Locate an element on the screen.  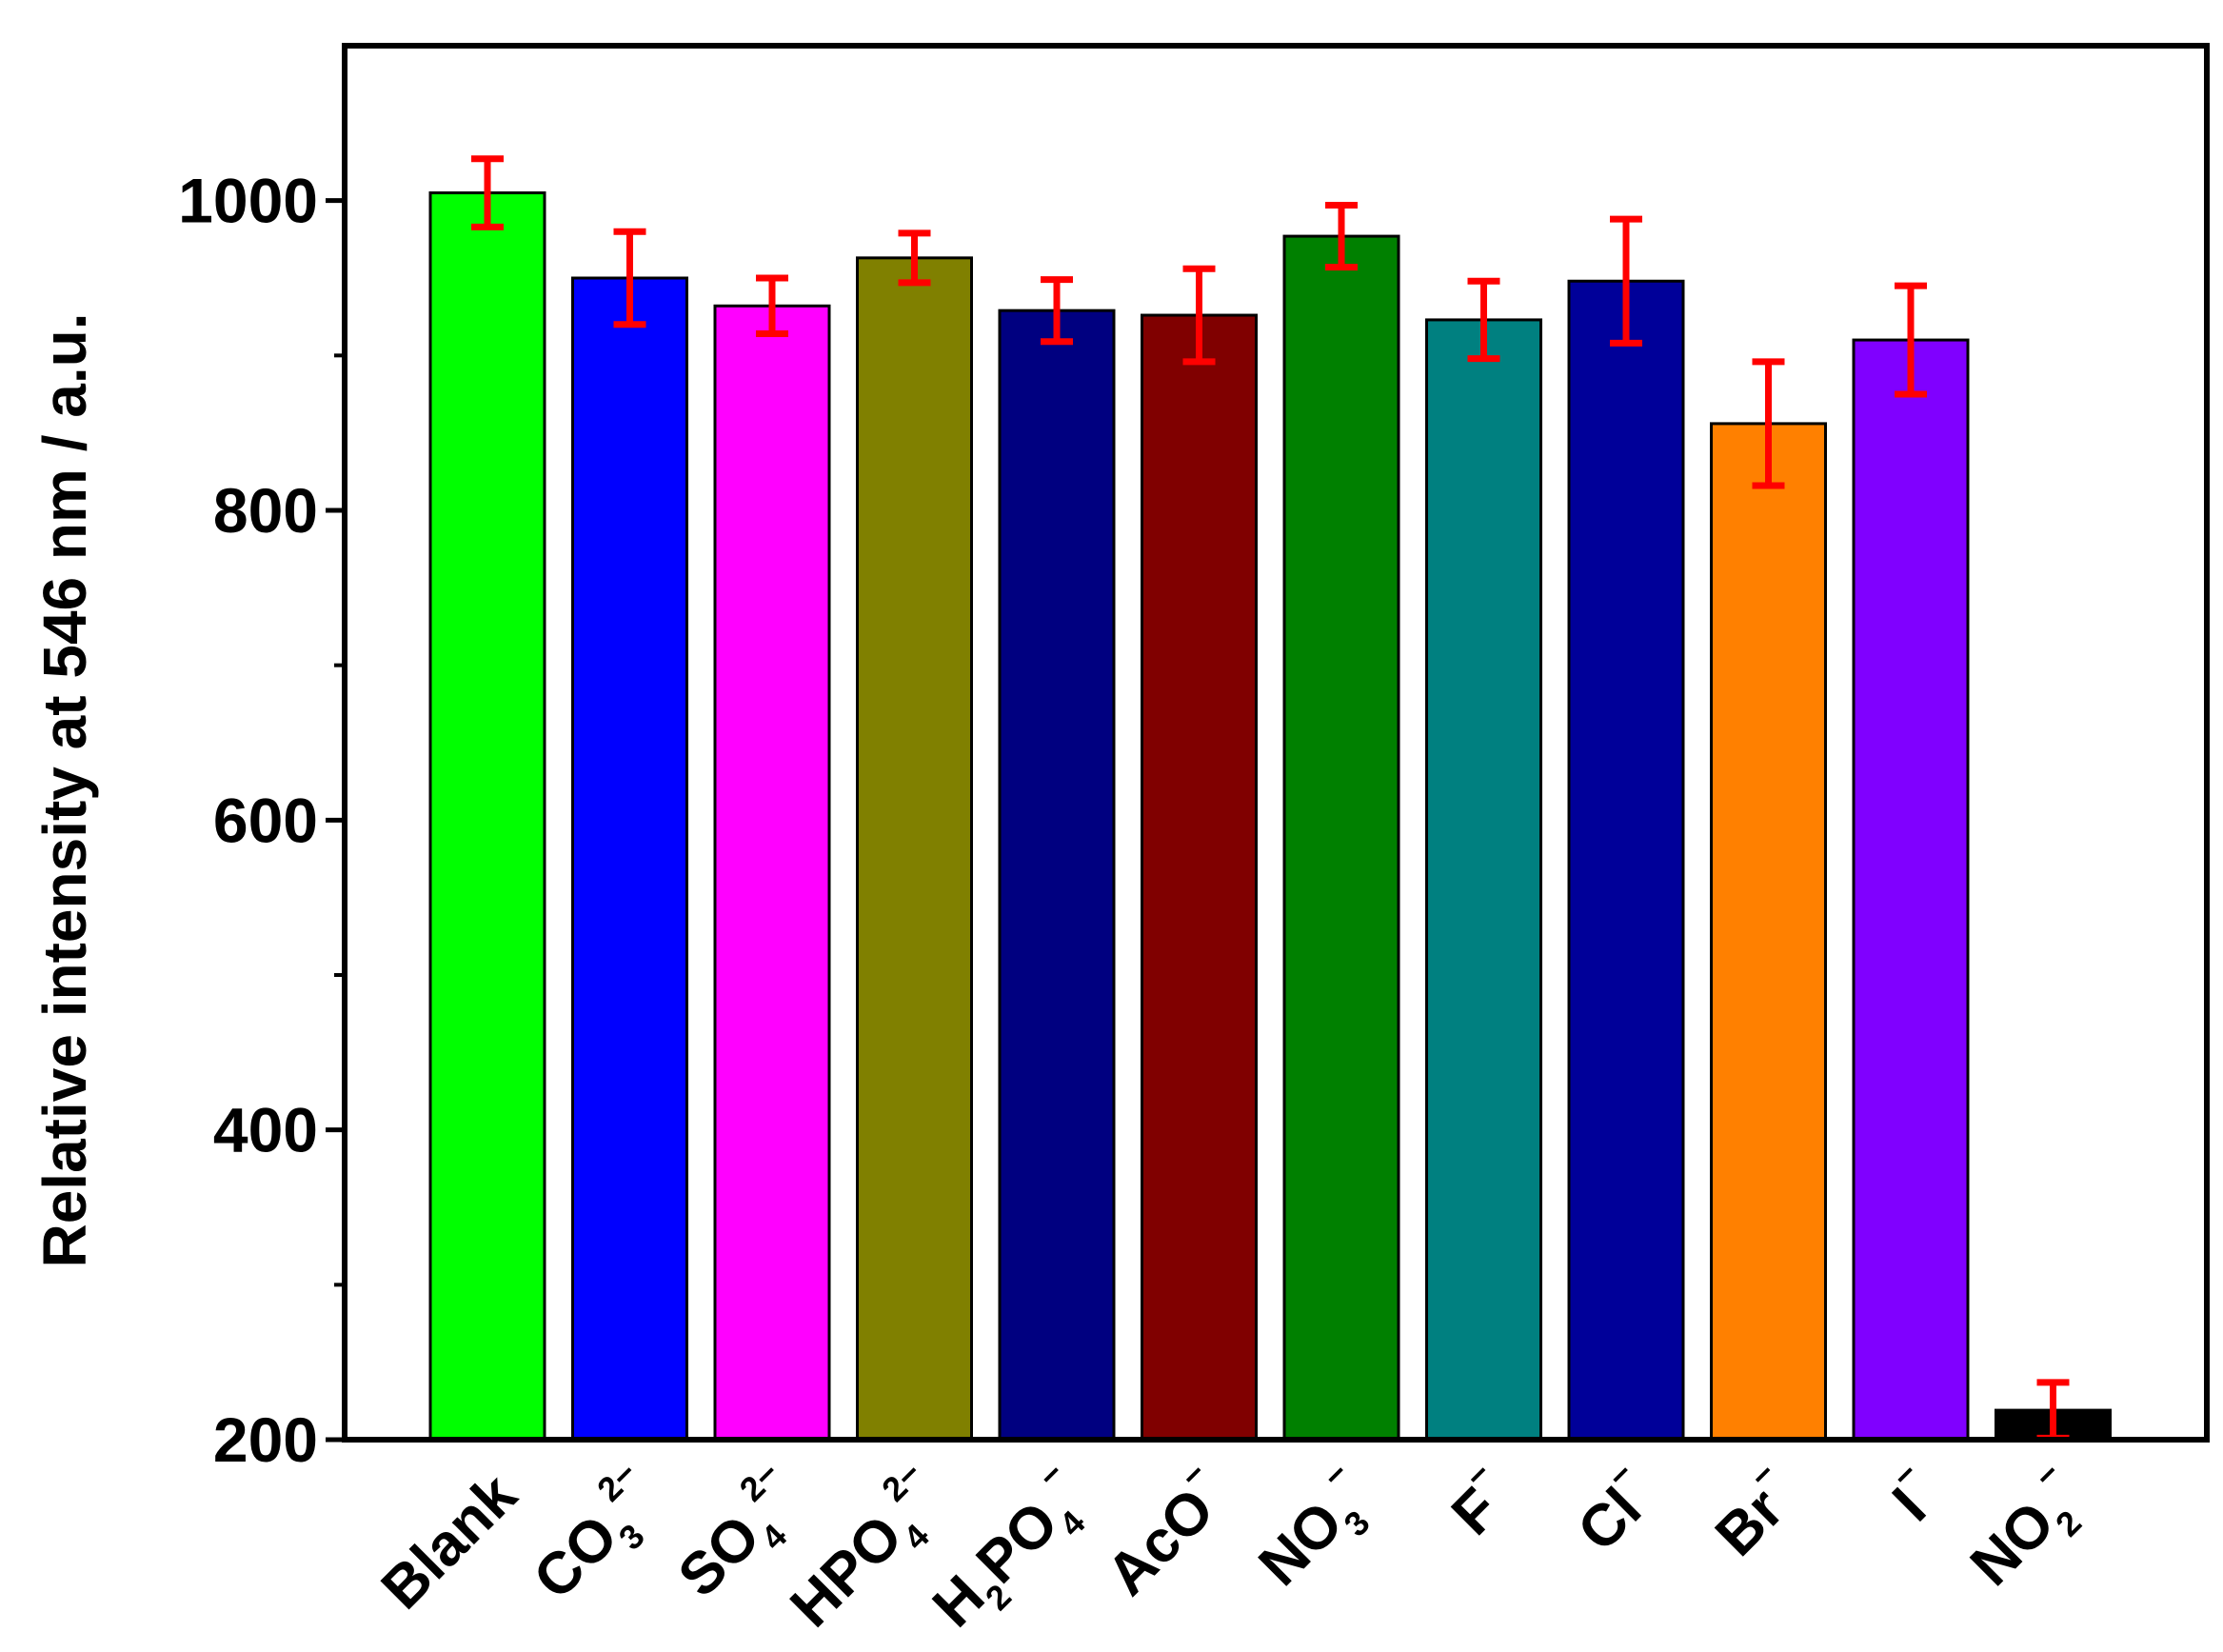
x-tick-label: NO2− is located at coordinates (2026, 1530).